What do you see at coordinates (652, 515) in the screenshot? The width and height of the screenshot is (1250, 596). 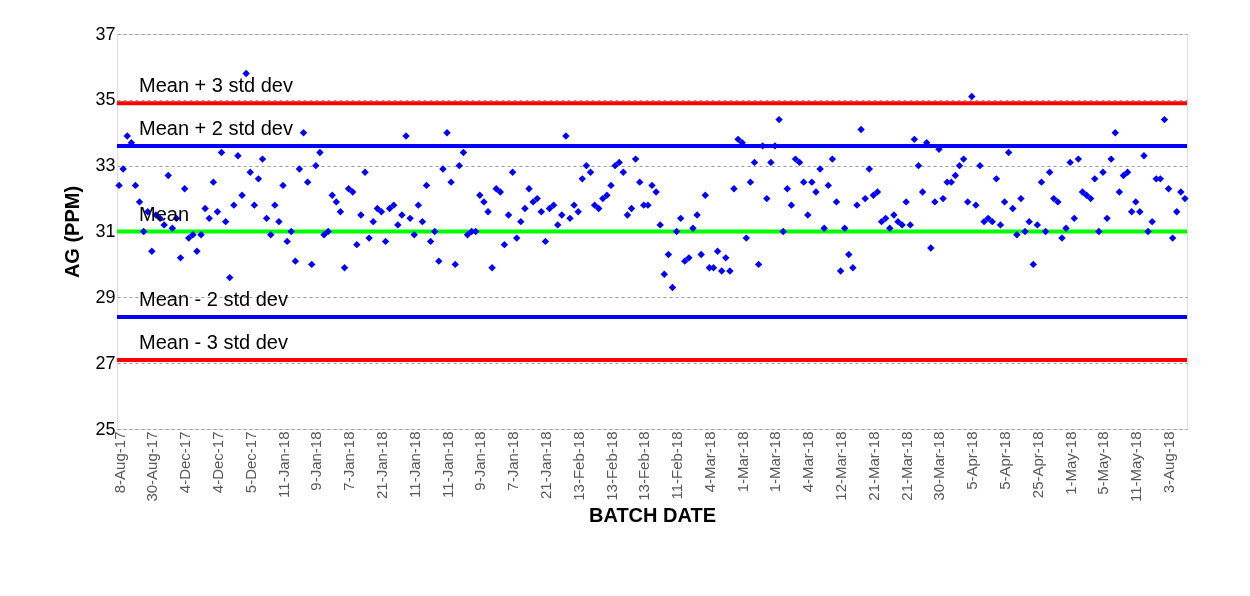 I see `x-axis-title: BATCH DATE` at bounding box center [652, 515].